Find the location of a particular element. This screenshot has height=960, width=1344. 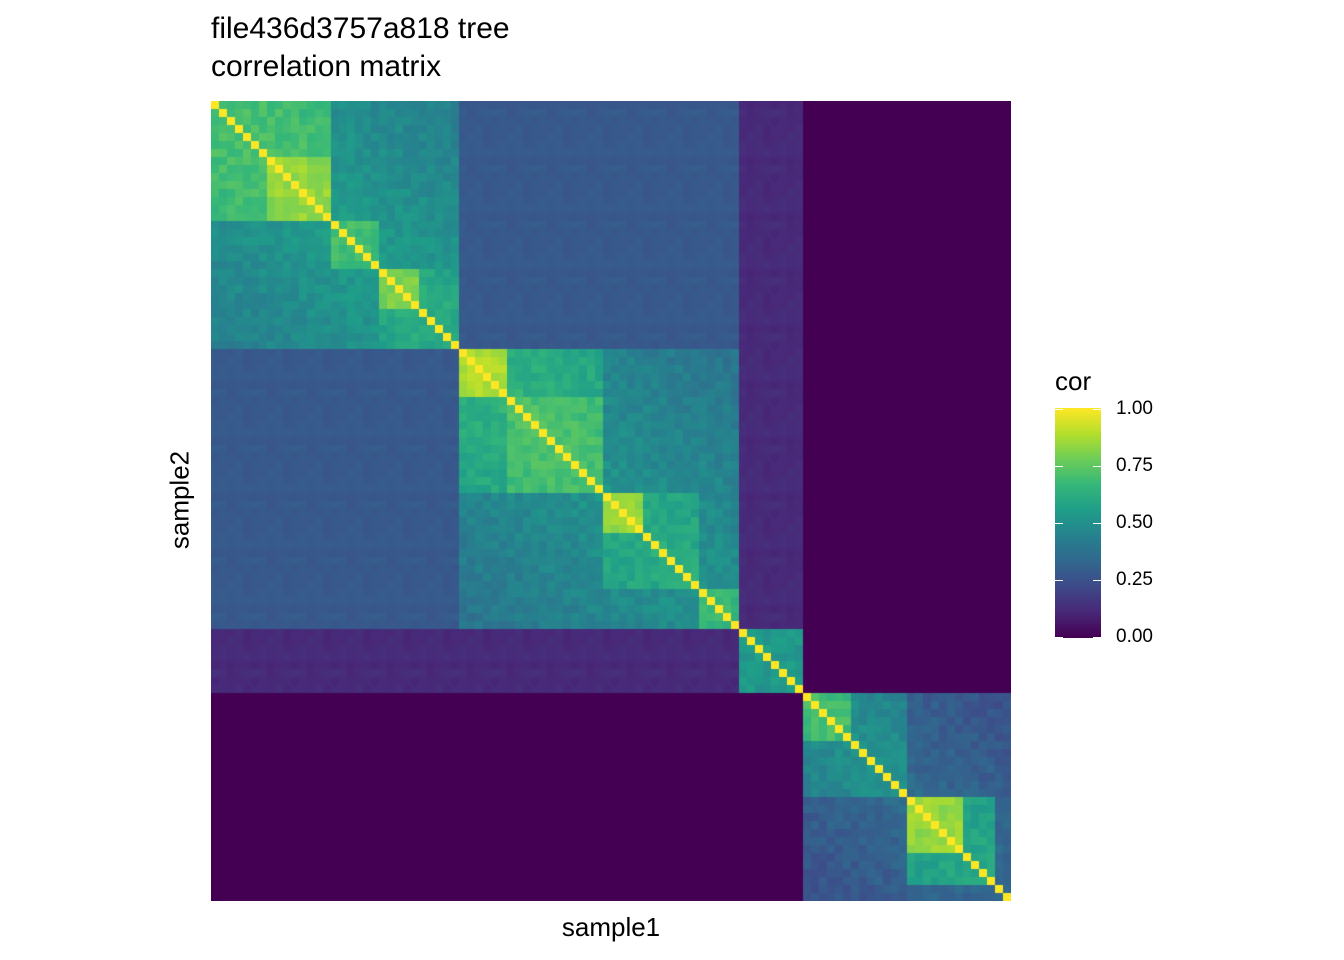

chart-title-line1: file436d3757a818 tree is located at coordinates (360, 28).